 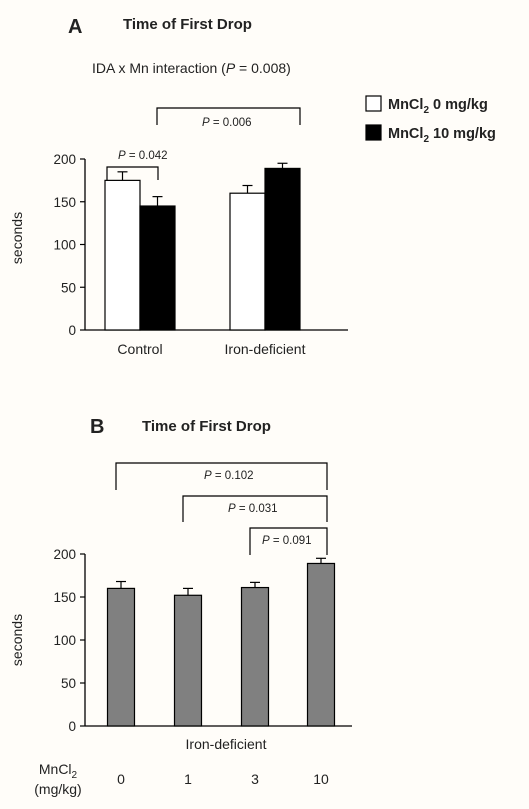 What do you see at coordinates (321, 779) in the screenshot?
I see `panel-b-category-label: 10` at bounding box center [321, 779].